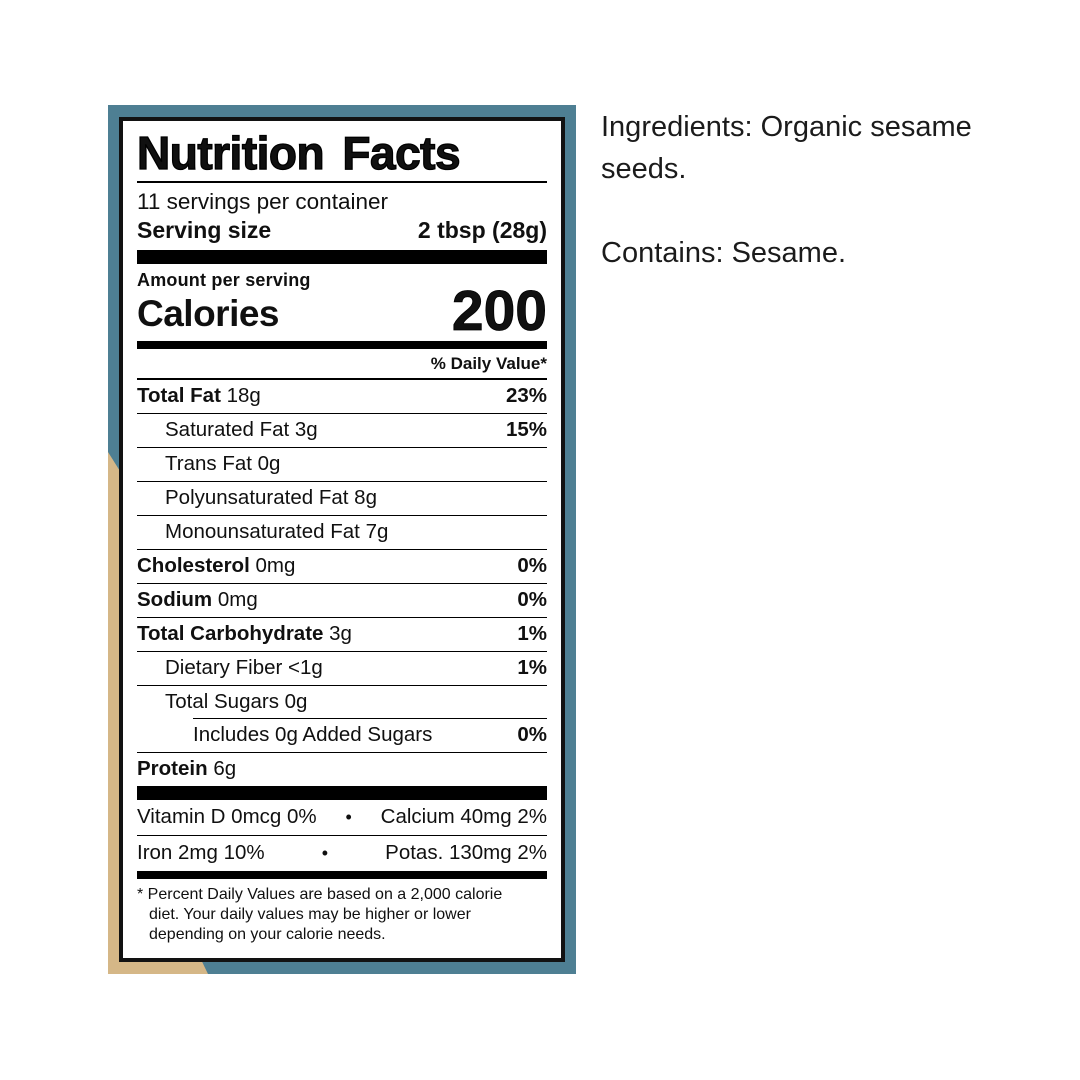  What do you see at coordinates (342, 397) in the screenshot?
I see `nutrient-row: Total Fat 18g 23%` at bounding box center [342, 397].